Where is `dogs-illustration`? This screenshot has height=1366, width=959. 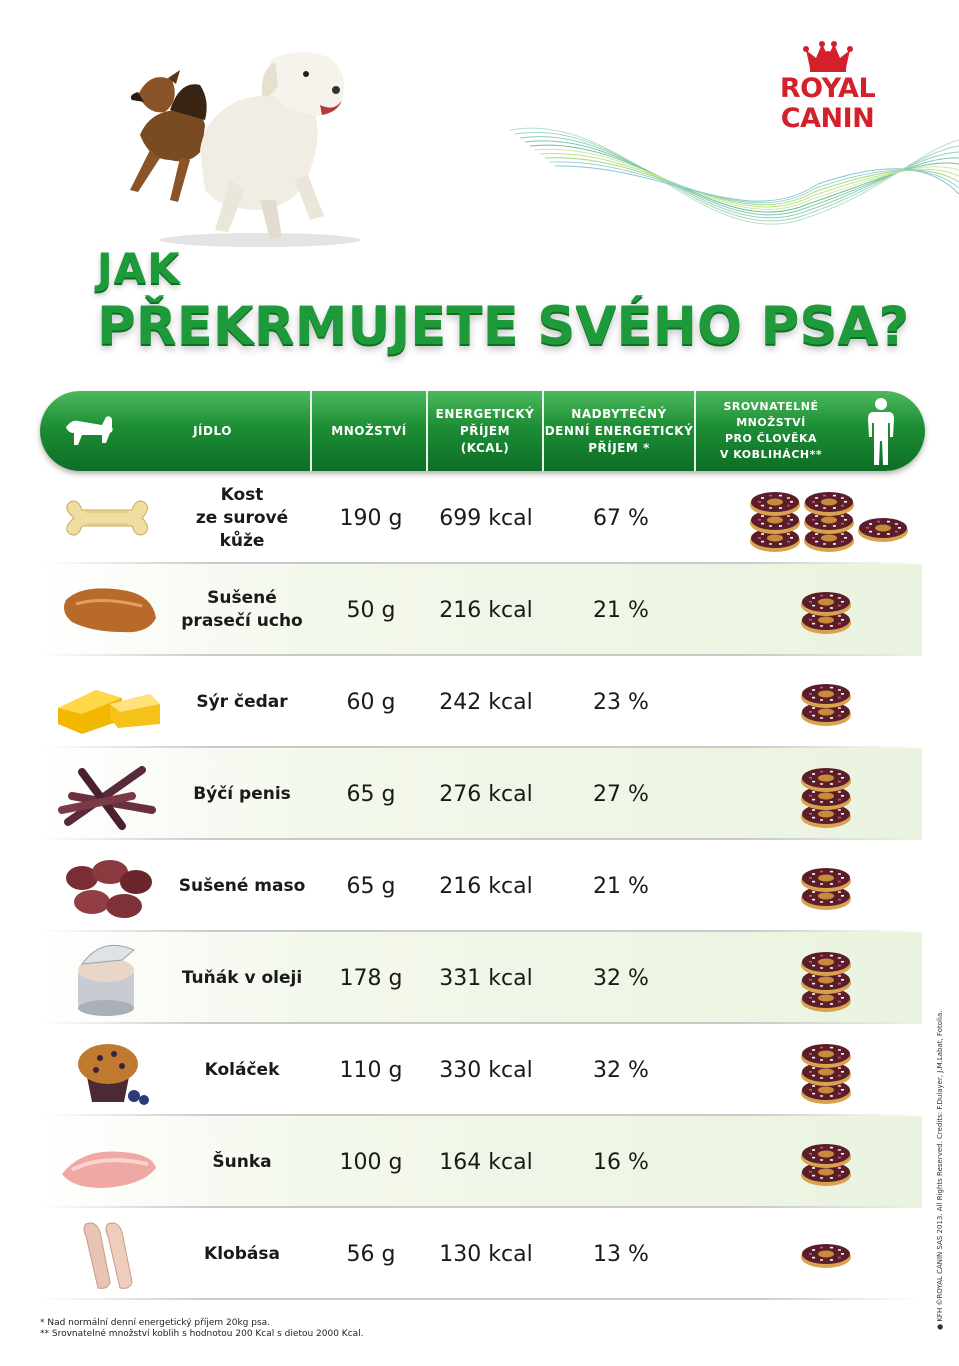 dogs-illustration is located at coordinates (245, 149).